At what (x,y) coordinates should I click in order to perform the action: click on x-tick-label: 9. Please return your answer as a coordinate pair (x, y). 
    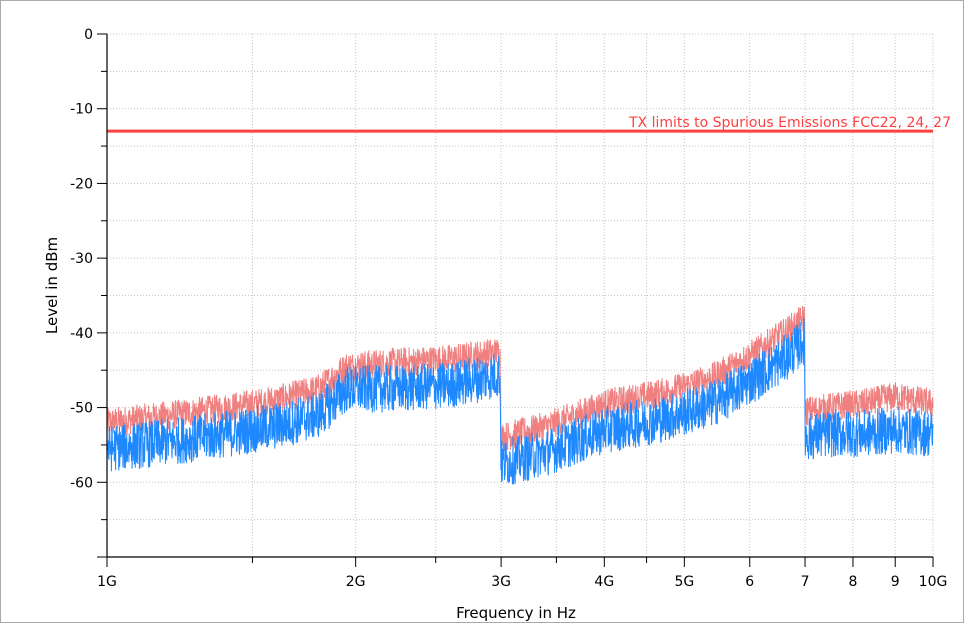
    Looking at the image, I should click on (895, 582).